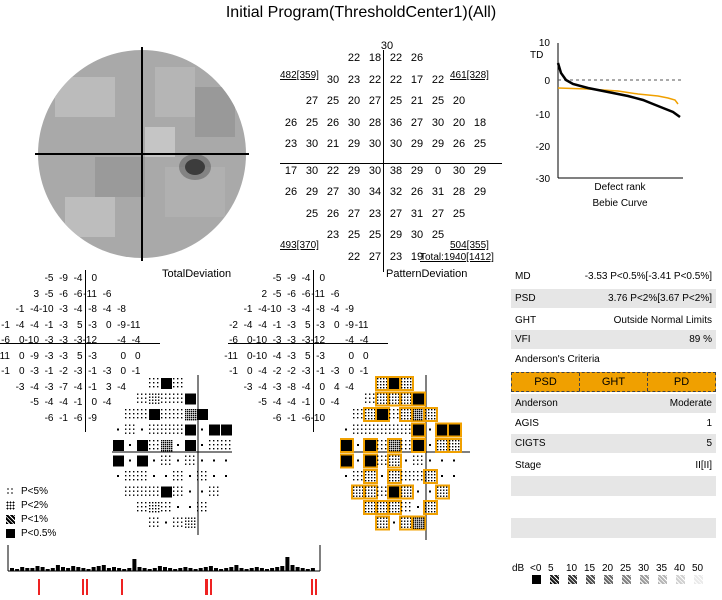 Image resolution: width=722 pixels, height=600 pixels. I want to click on threshold-cell: 29, so click(438, 144).